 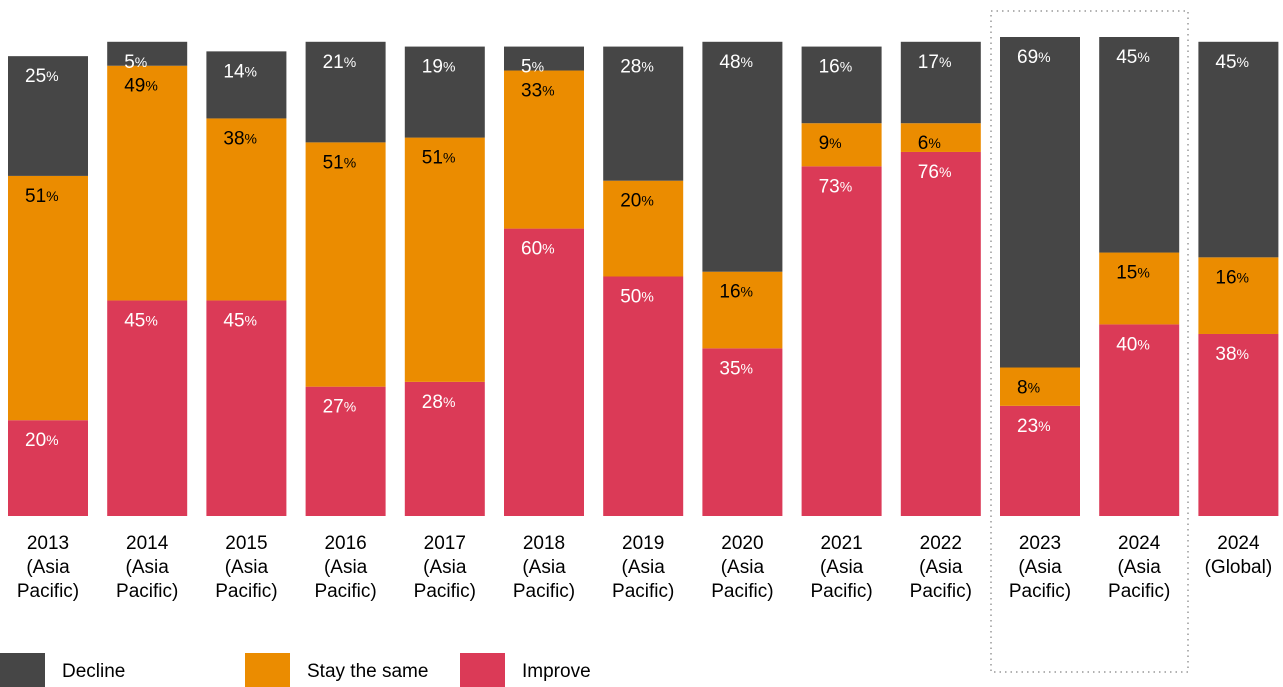 What do you see at coordinates (1028, 388) in the screenshot?
I see `value-label: 8%` at bounding box center [1028, 388].